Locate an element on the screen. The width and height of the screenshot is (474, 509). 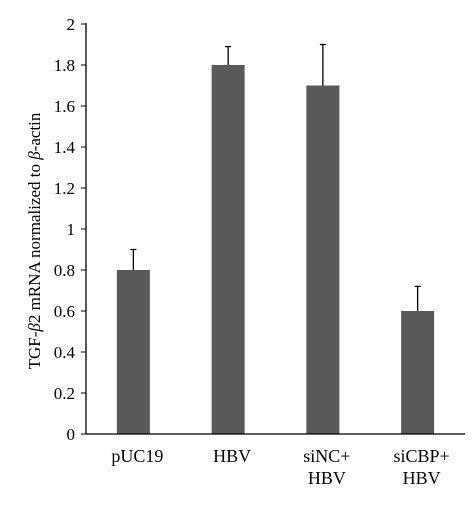
y-tick-label: 0 is located at coordinates (71, 434).